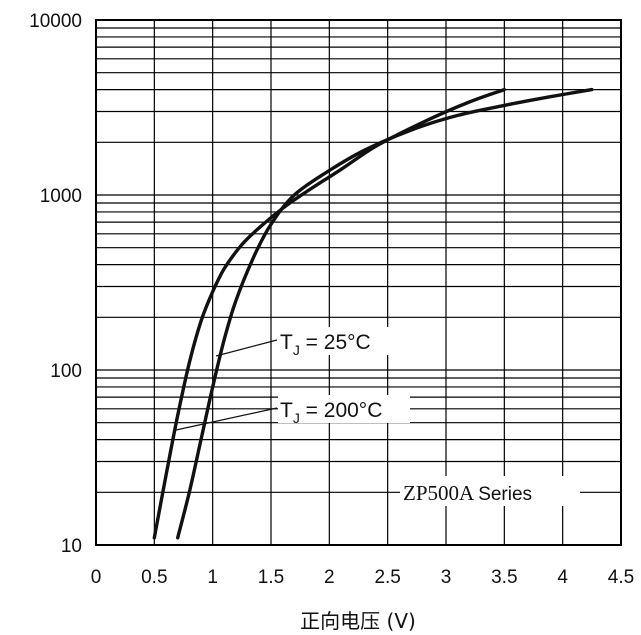 The width and height of the screenshot is (641, 635). Describe the element at coordinates (271, 577) in the screenshot. I see `x-tick-label: 1.5` at that location.